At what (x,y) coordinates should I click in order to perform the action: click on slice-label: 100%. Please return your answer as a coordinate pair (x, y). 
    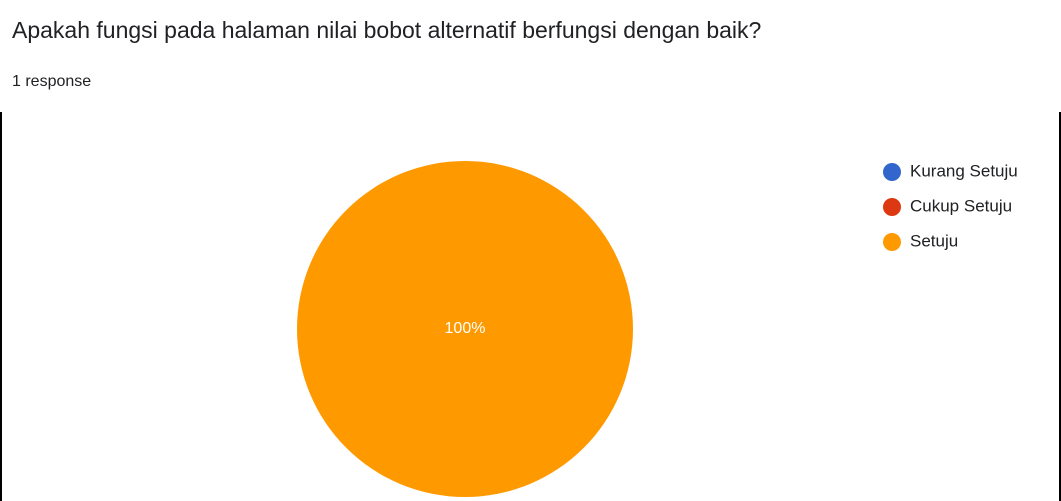
    Looking at the image, I should click on (465, 328).